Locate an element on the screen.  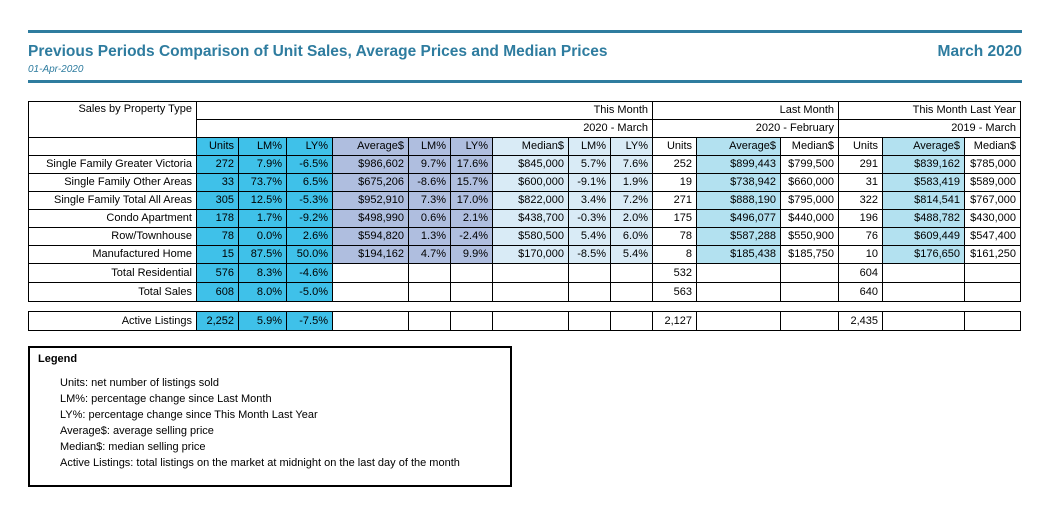
total-row: Total Residential 576 8.3% -4.6% 532 604 is located at coordinates (524, 273).